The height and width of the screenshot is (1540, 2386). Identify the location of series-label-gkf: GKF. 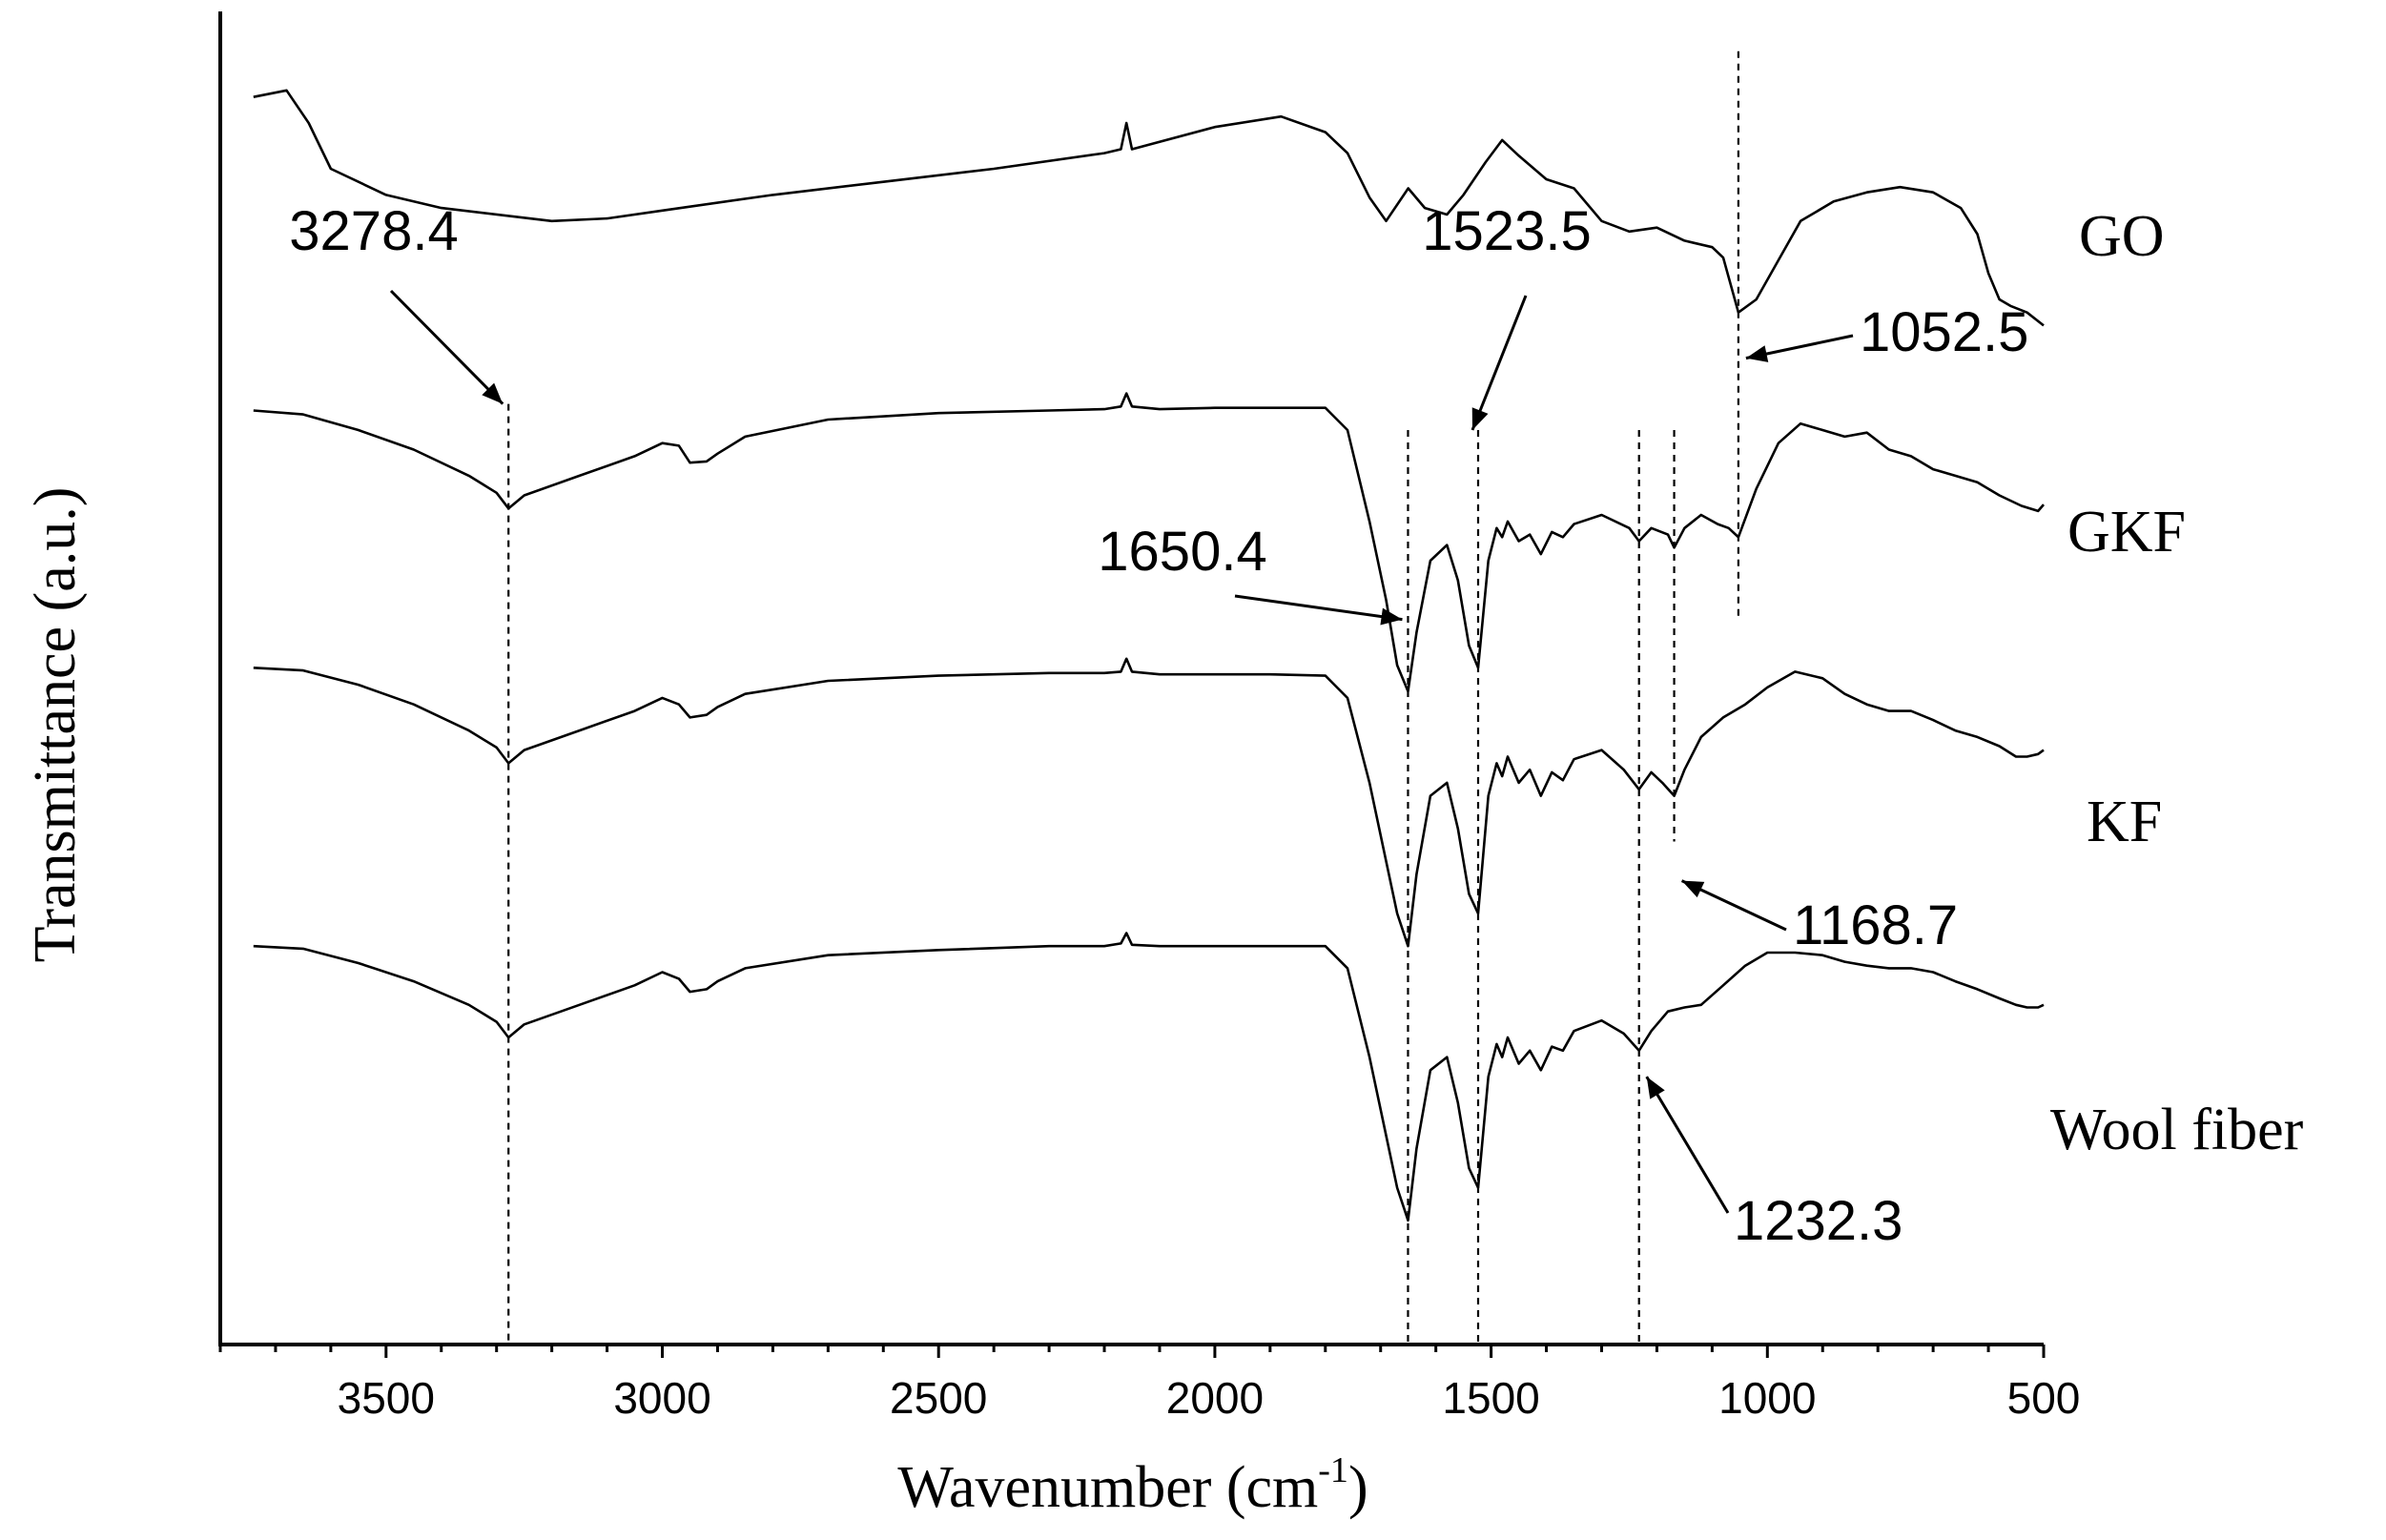
(2126, 532).